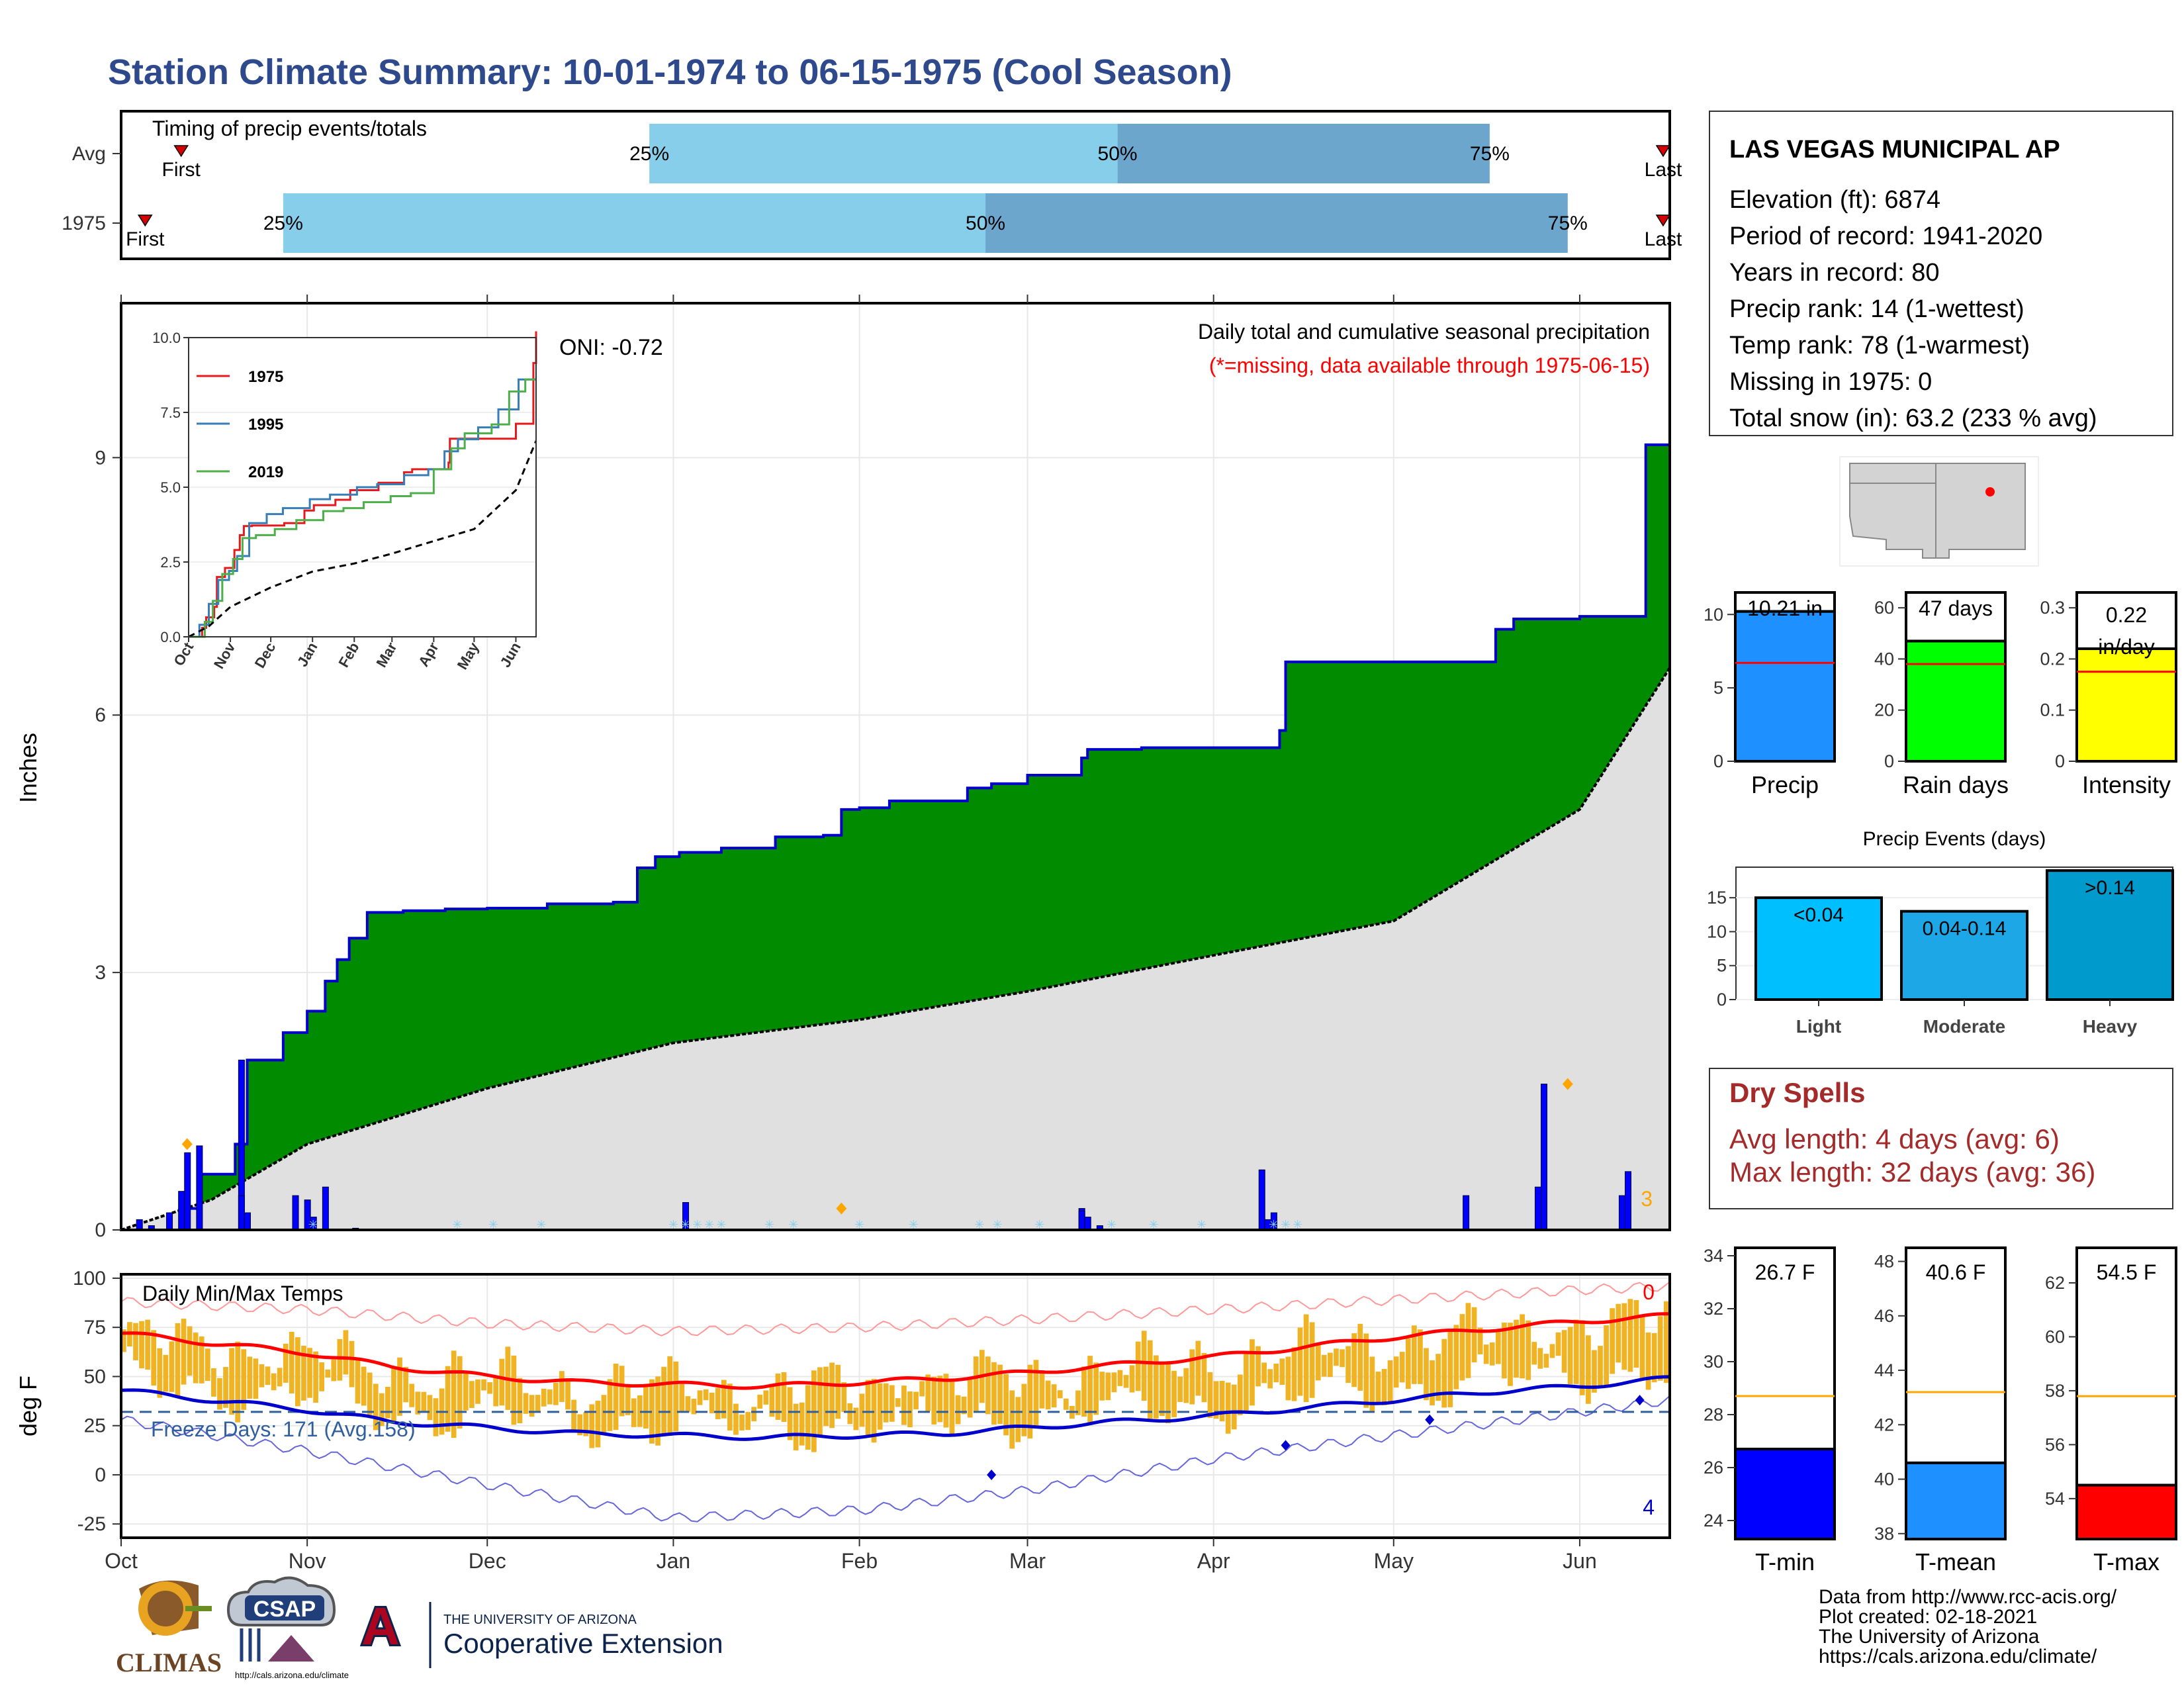 The image size is (2184, 1688). Describe the element at coordinates (1664, 239) in the screenshot. I see `timing-last-label: Last` at that location.